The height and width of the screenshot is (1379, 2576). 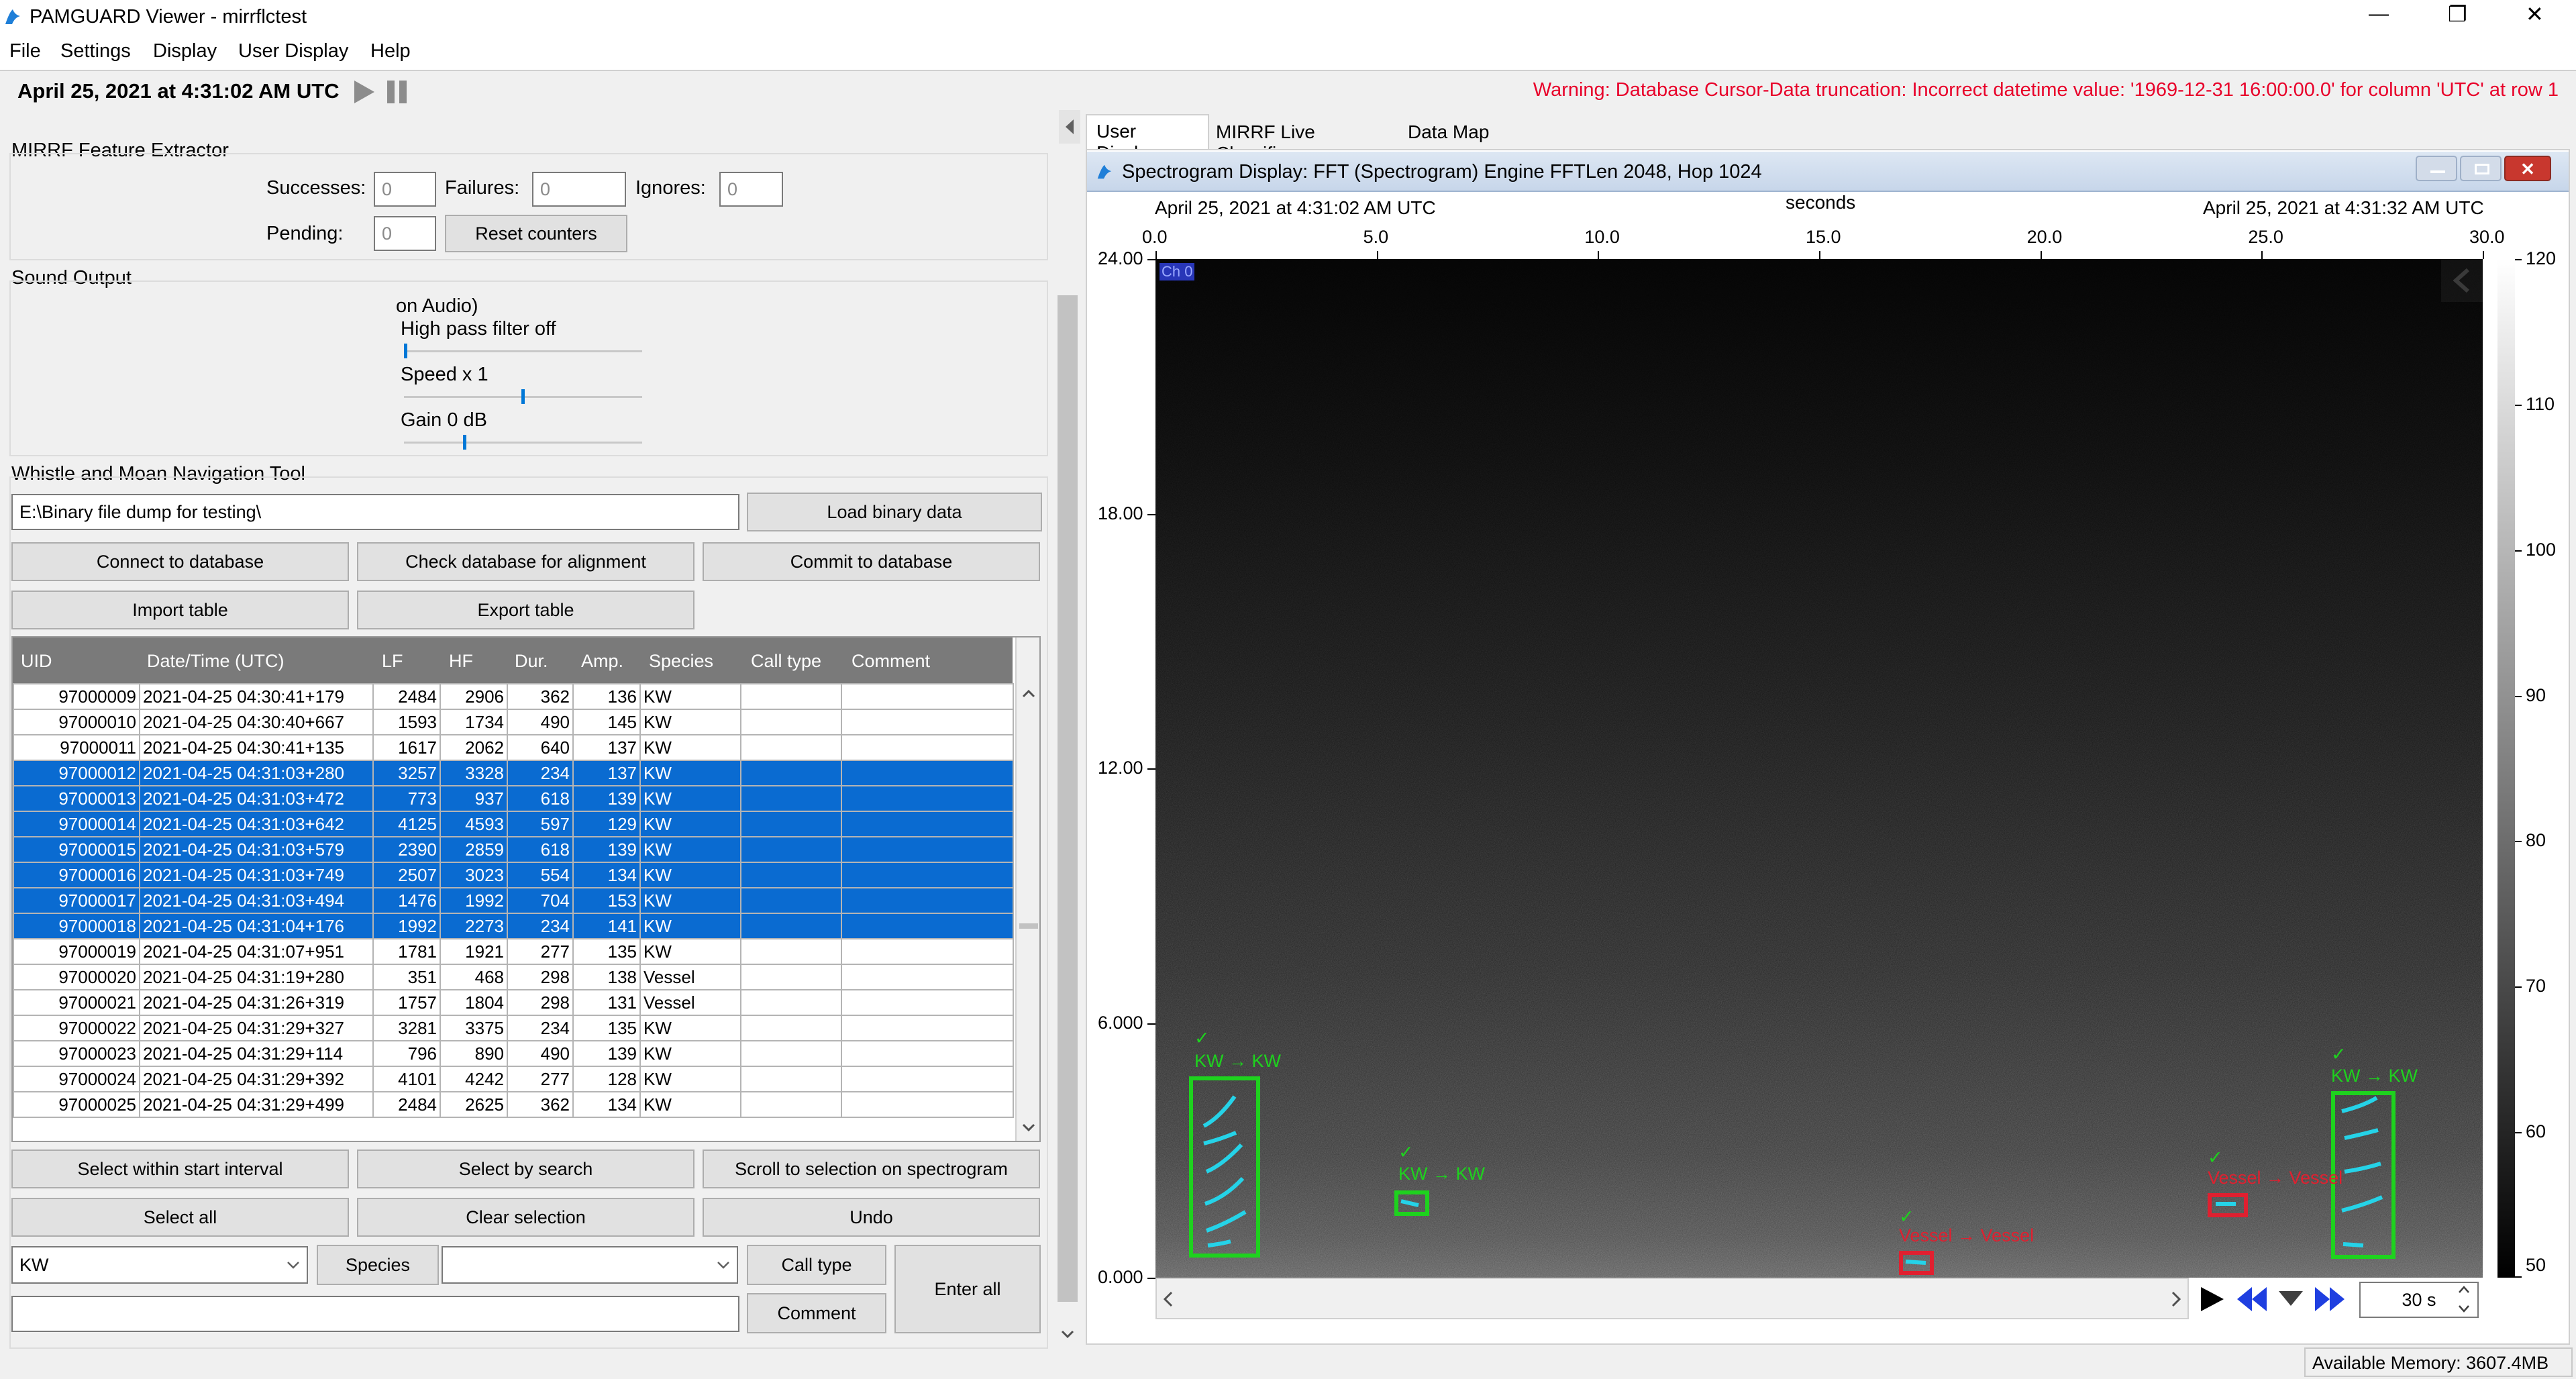 What do you see at coordinates (76, 722) in the screenshot?
I see `cell-uid: 97000010` at bounding box center [76, 722].